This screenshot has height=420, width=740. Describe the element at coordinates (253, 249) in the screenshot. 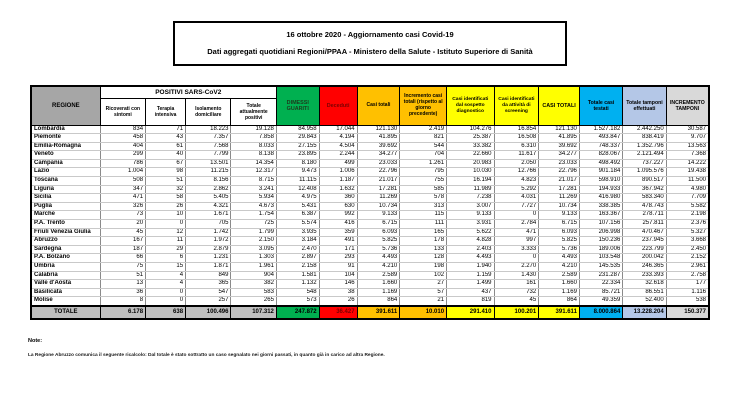

I see `value-cell: 3.095` at that location.